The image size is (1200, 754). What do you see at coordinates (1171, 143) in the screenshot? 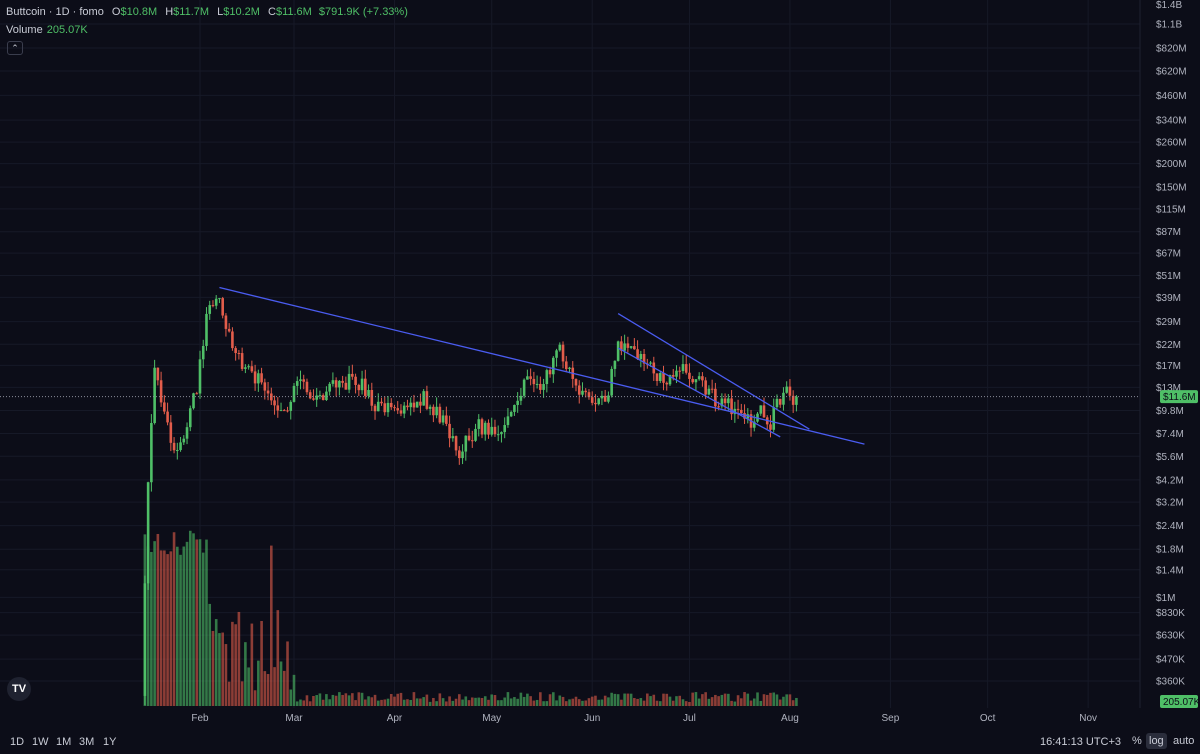
I see `price-tick-label: $260M` at bounding box center [1171, 143].